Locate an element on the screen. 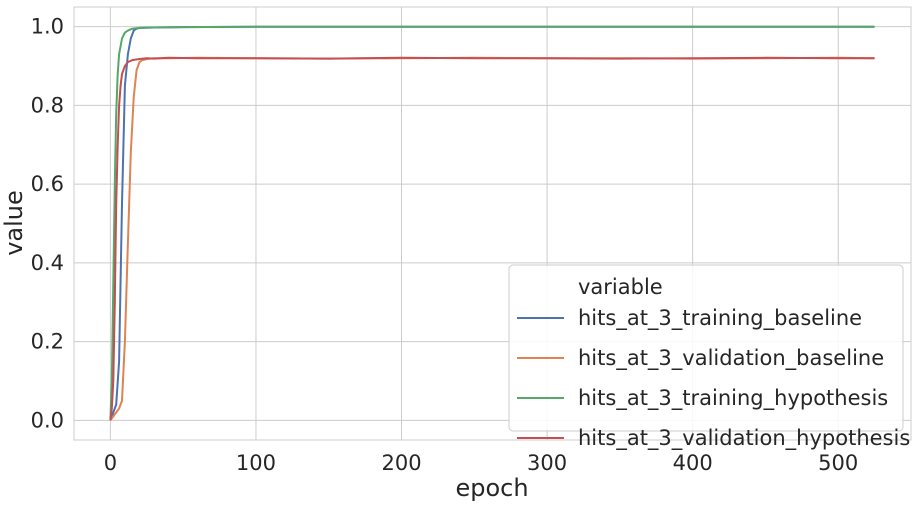 The height and width of the screenshot is (505, 918). x-tick-label: 300 is located at coordinates (547, 463).